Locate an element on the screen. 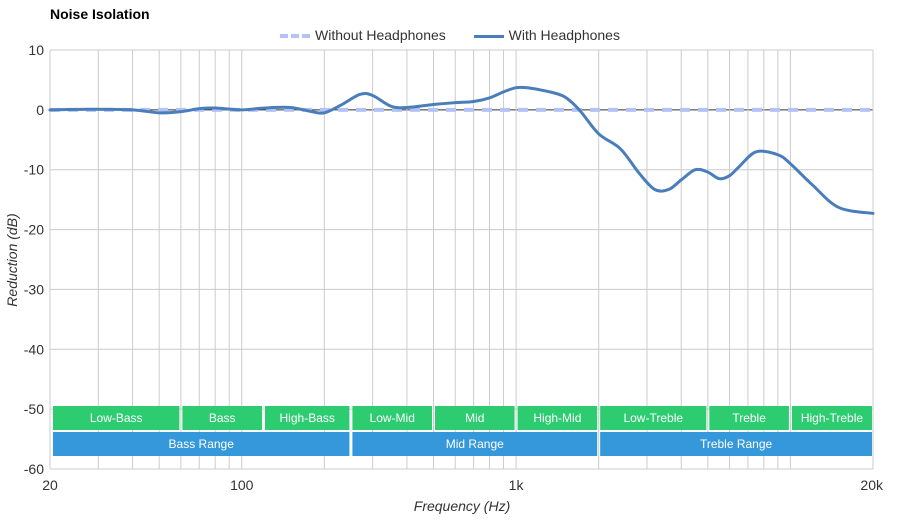 This screenshot has width=900, height=520. band-label-low-mid: Low-Mid is located at coordinates (392, 418).